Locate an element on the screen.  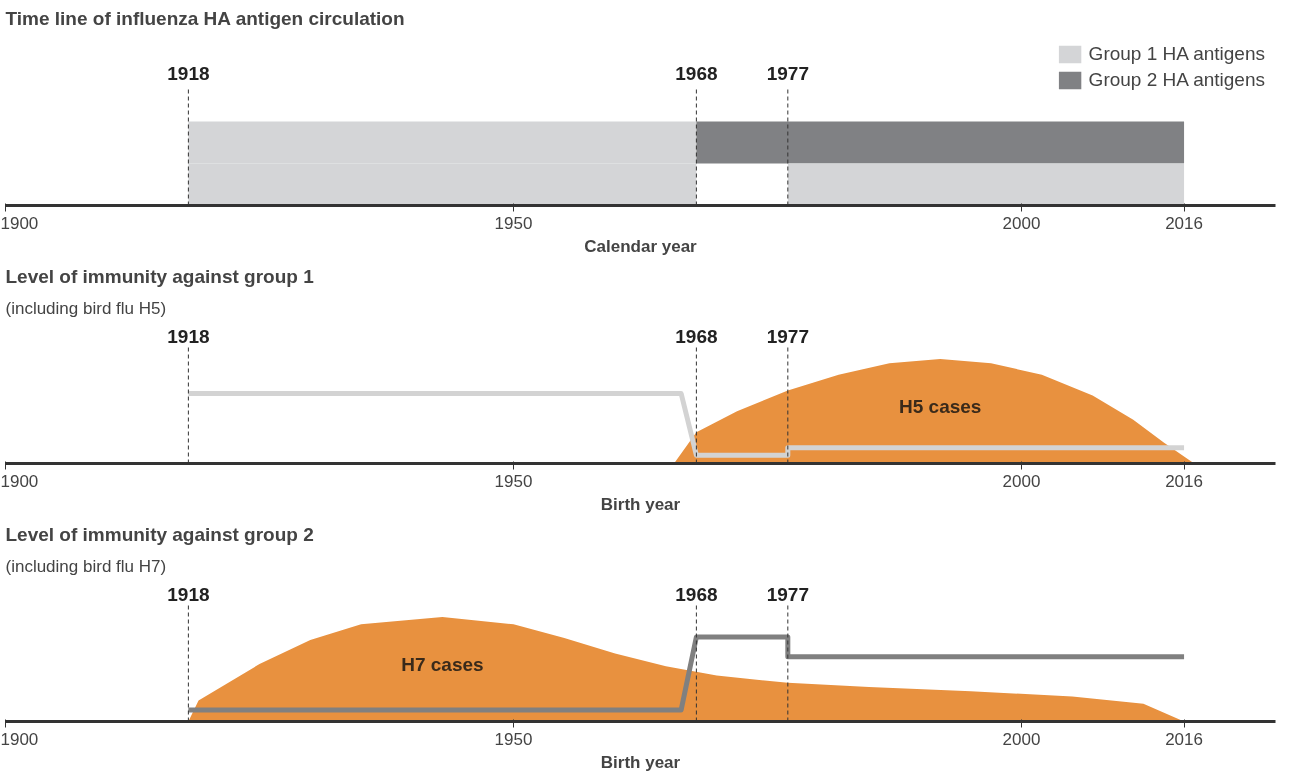
x-axis-title: Calendar year is located at coordinates (641, 246).